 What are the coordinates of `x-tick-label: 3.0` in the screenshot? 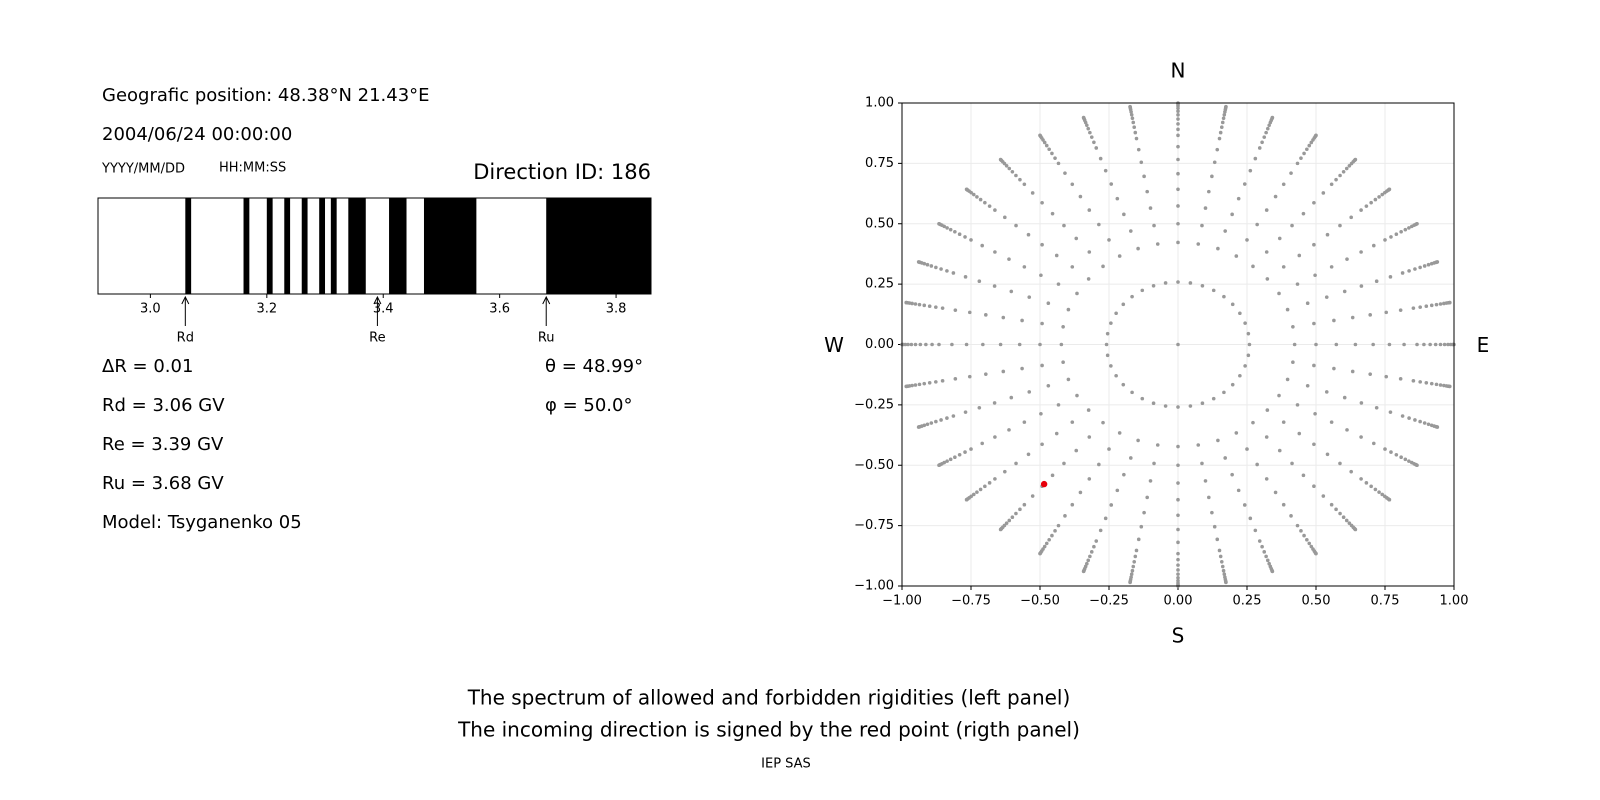 It's located at (150, 309).